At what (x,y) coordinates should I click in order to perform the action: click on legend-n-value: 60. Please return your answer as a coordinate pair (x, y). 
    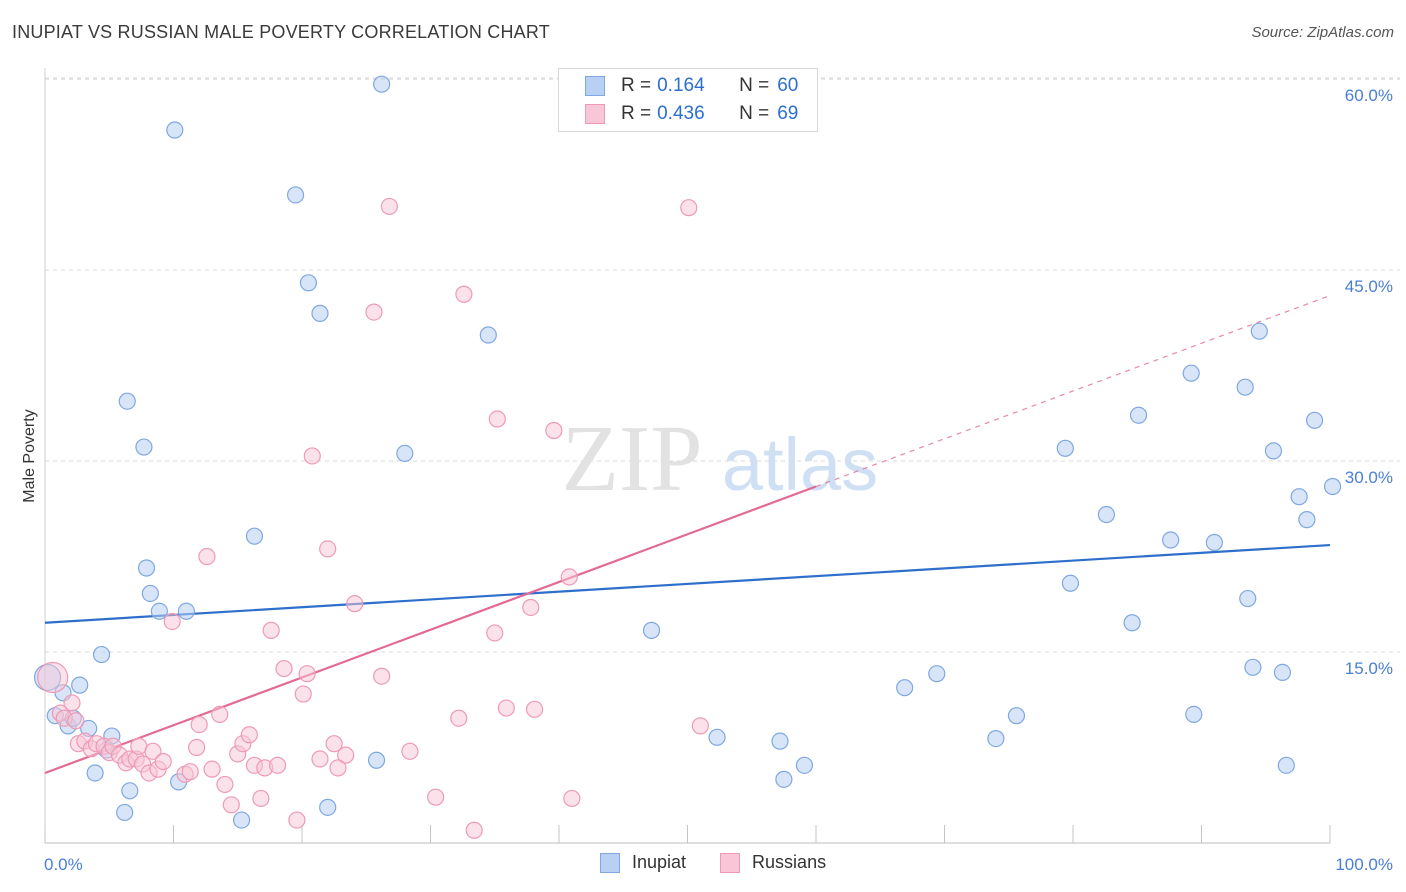
    Looking at the image, I should click on (788, 85).